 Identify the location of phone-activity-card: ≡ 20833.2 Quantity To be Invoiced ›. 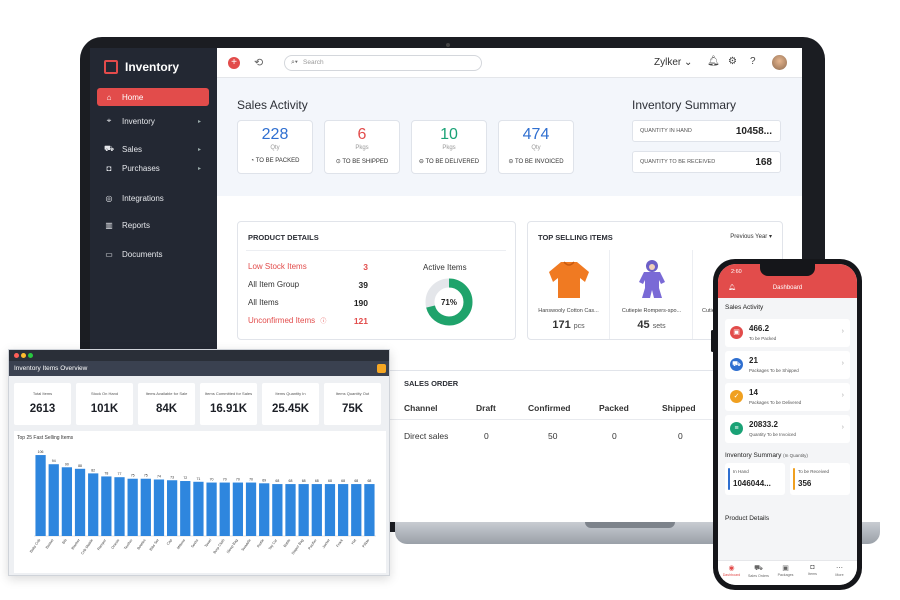
(787, 429).